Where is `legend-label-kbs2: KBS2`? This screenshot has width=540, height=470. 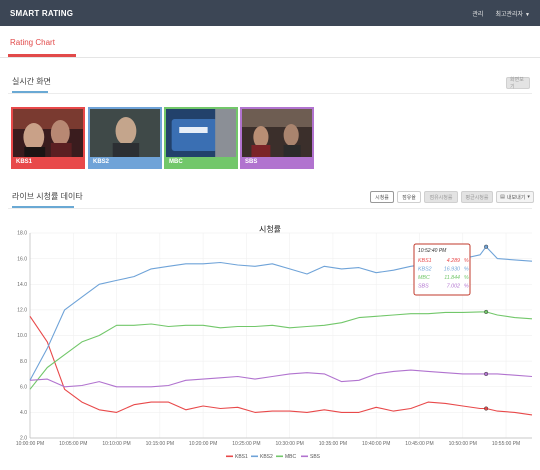 legend-label-kbs2: KBS2 is located at coordinates (266, 457).